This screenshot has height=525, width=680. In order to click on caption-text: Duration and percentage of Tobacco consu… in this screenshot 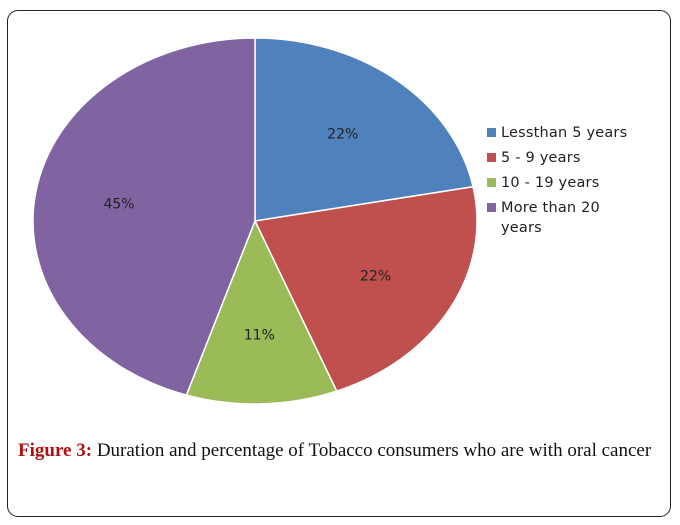, I will do `click(372, 450)`.